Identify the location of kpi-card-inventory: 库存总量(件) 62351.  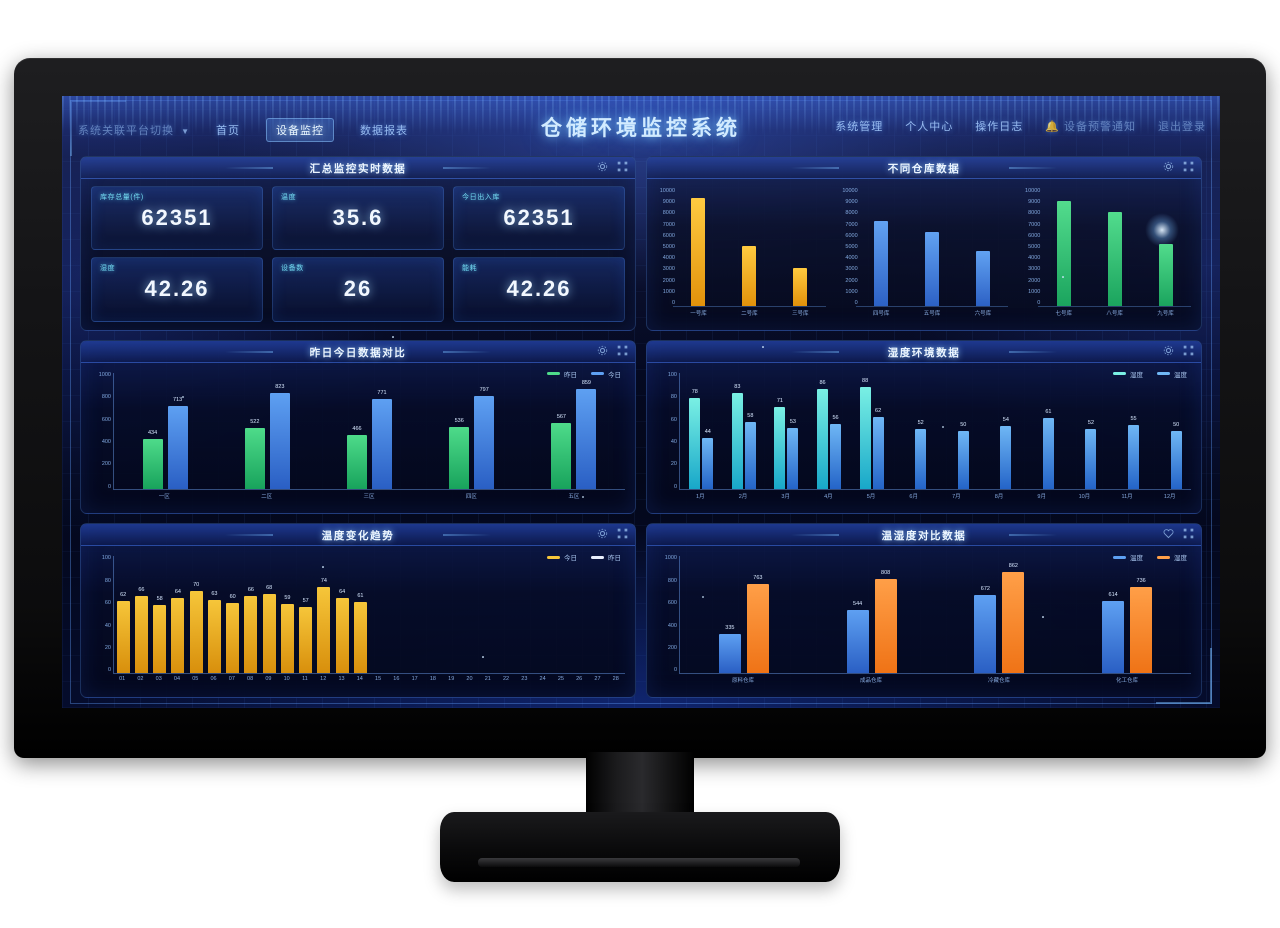
(177, 218).